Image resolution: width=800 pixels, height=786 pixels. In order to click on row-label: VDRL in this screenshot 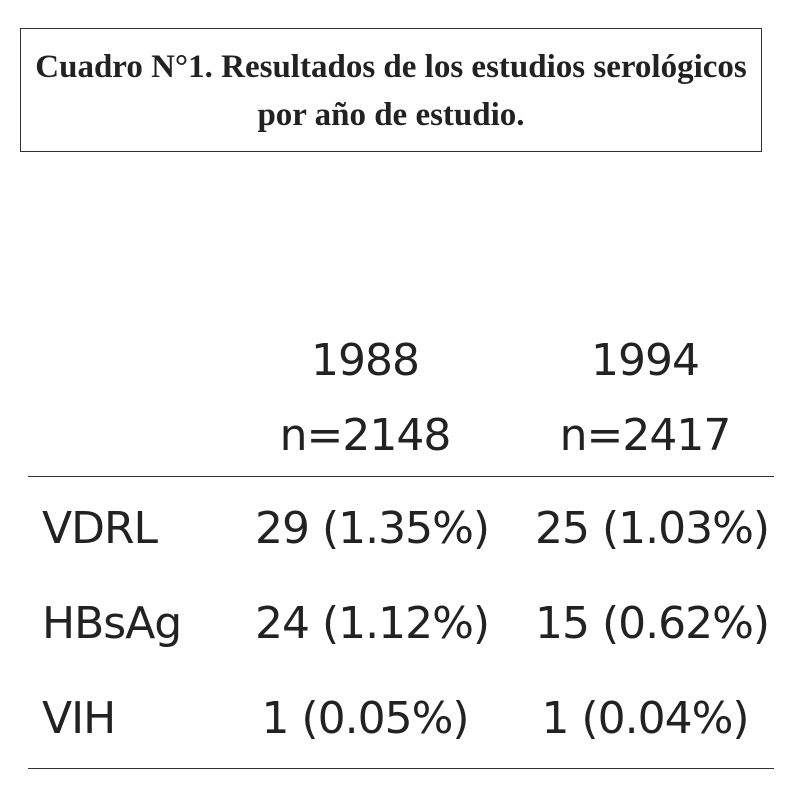, I will do `click(100, 528)`.